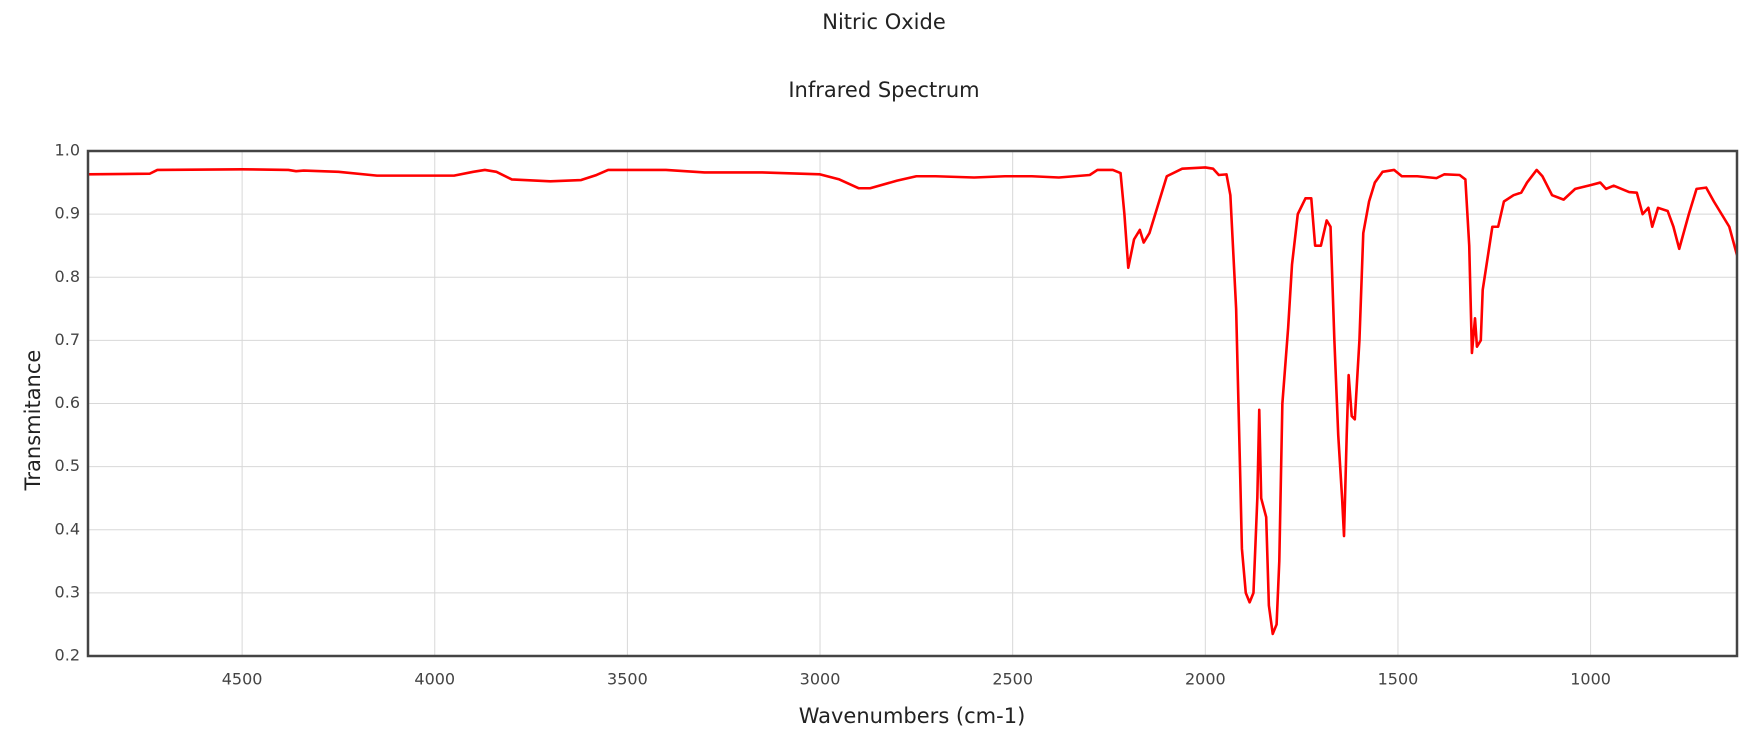 This screenshot has width=1760, height=733. I want to click on y-tick-label: 0.3, so click(67, 591).